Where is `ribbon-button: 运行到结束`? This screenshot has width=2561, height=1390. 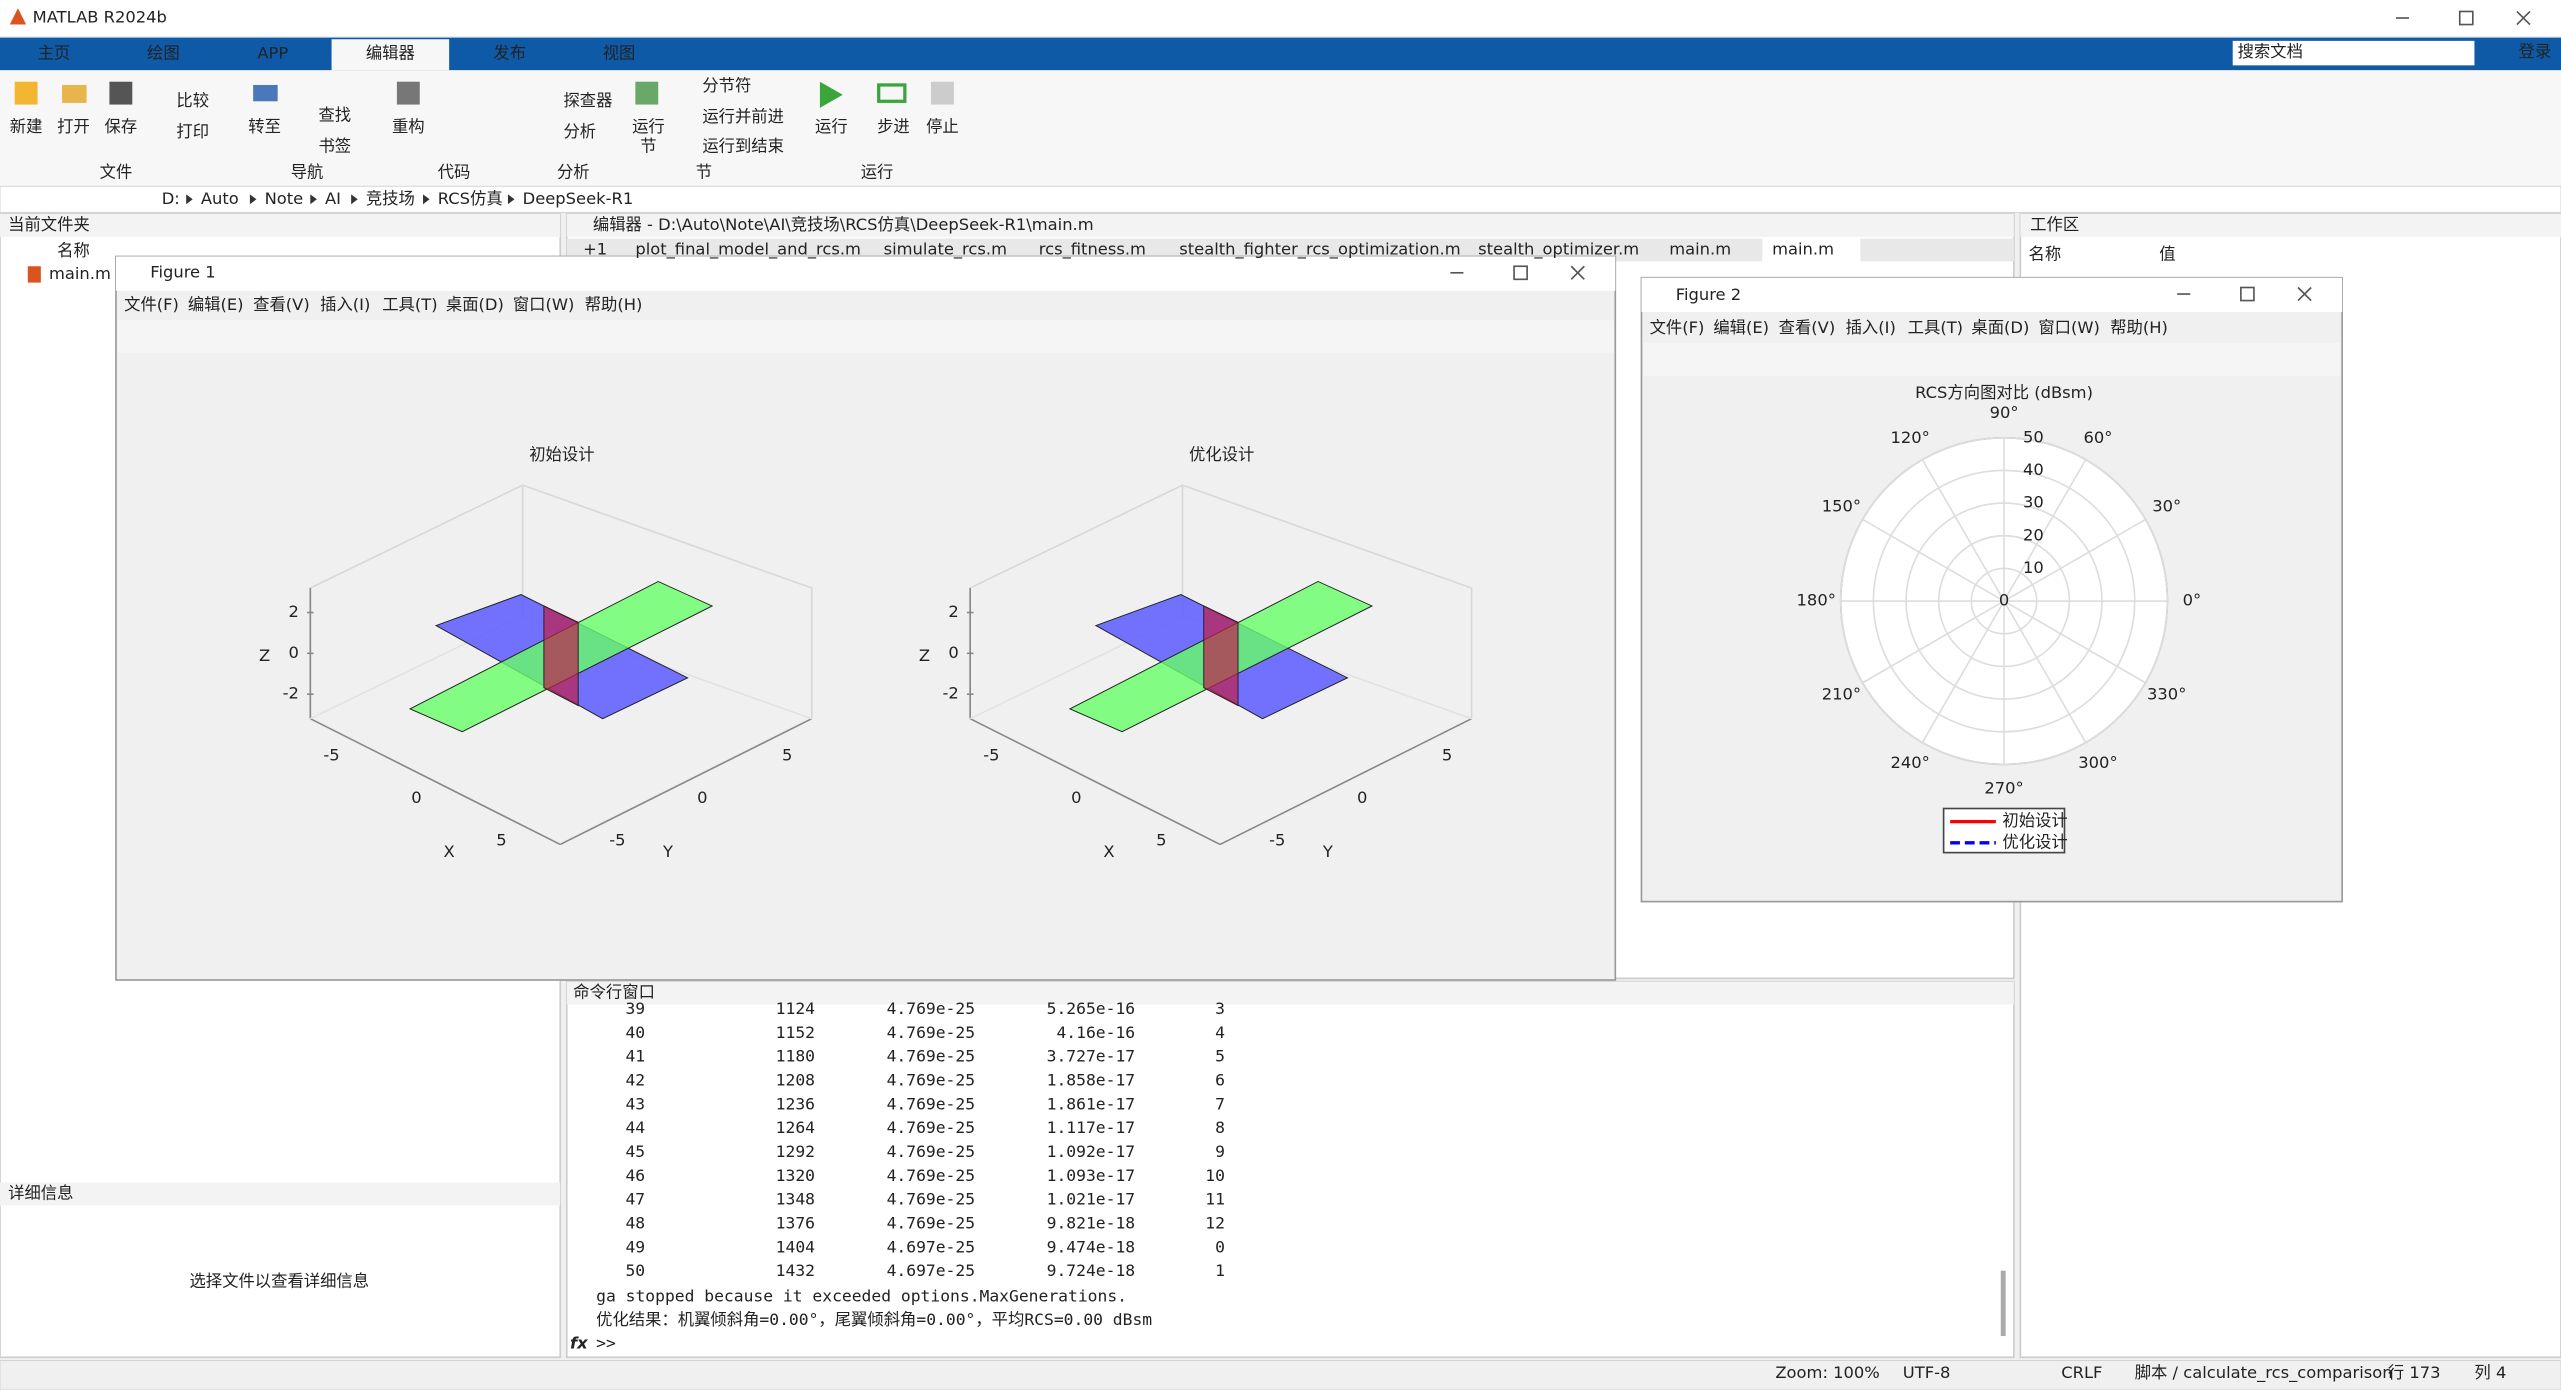
ribbon-button: 运行到结束 is located at coordinates (743, 146).